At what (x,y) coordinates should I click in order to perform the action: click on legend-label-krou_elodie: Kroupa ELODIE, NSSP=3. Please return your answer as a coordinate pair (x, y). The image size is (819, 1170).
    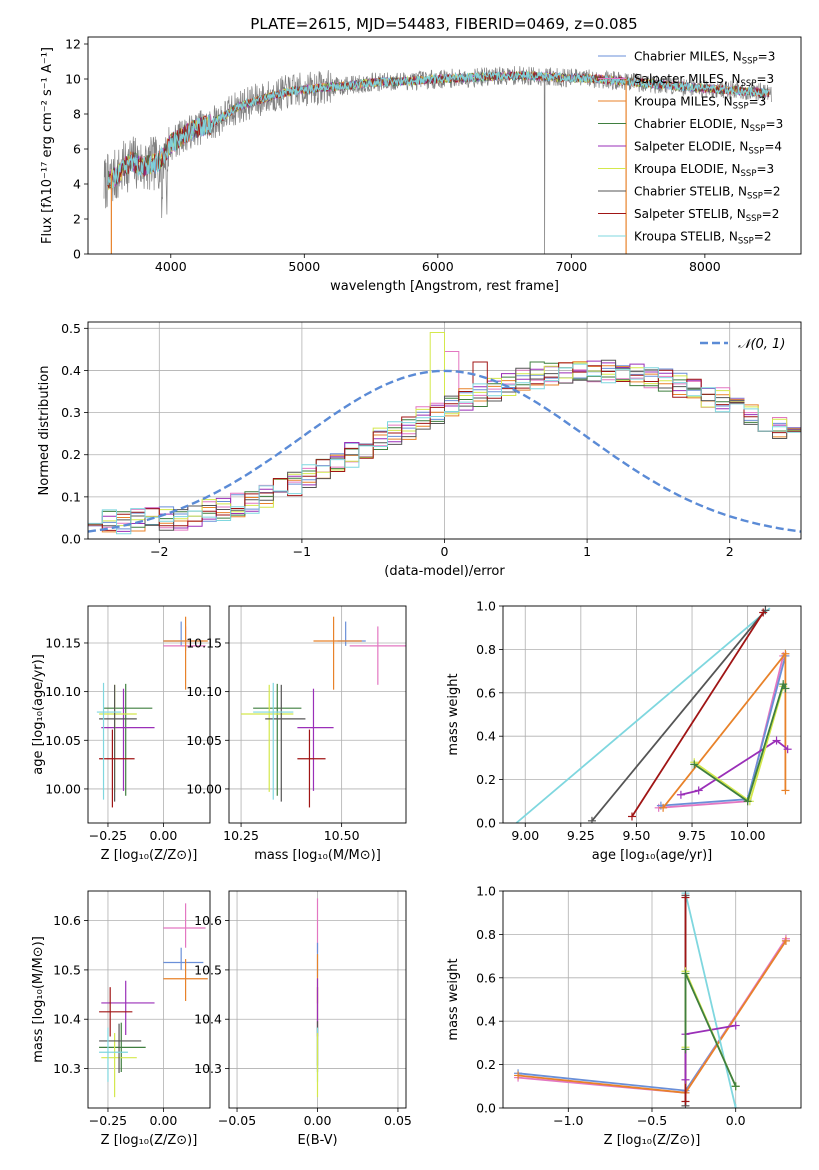
    Looking at the image, I should click on (704, 170).